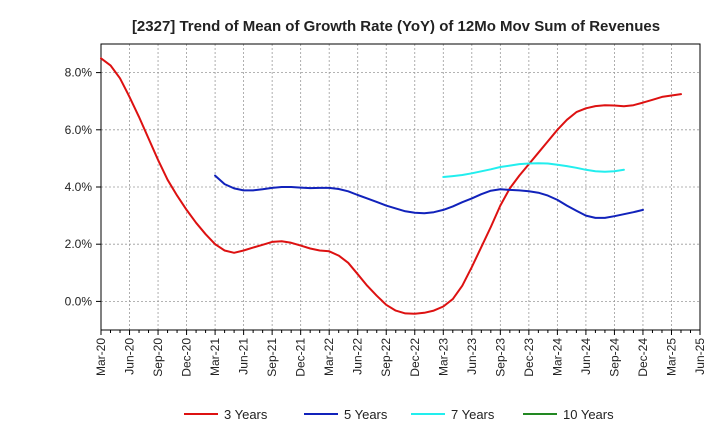 The width and height of the screenshot is (720, 440). What do you see at coordinates (101, 357) in the screenshot?
I see `x-tick-label: Mar-20` at bounding box center [101, 357].